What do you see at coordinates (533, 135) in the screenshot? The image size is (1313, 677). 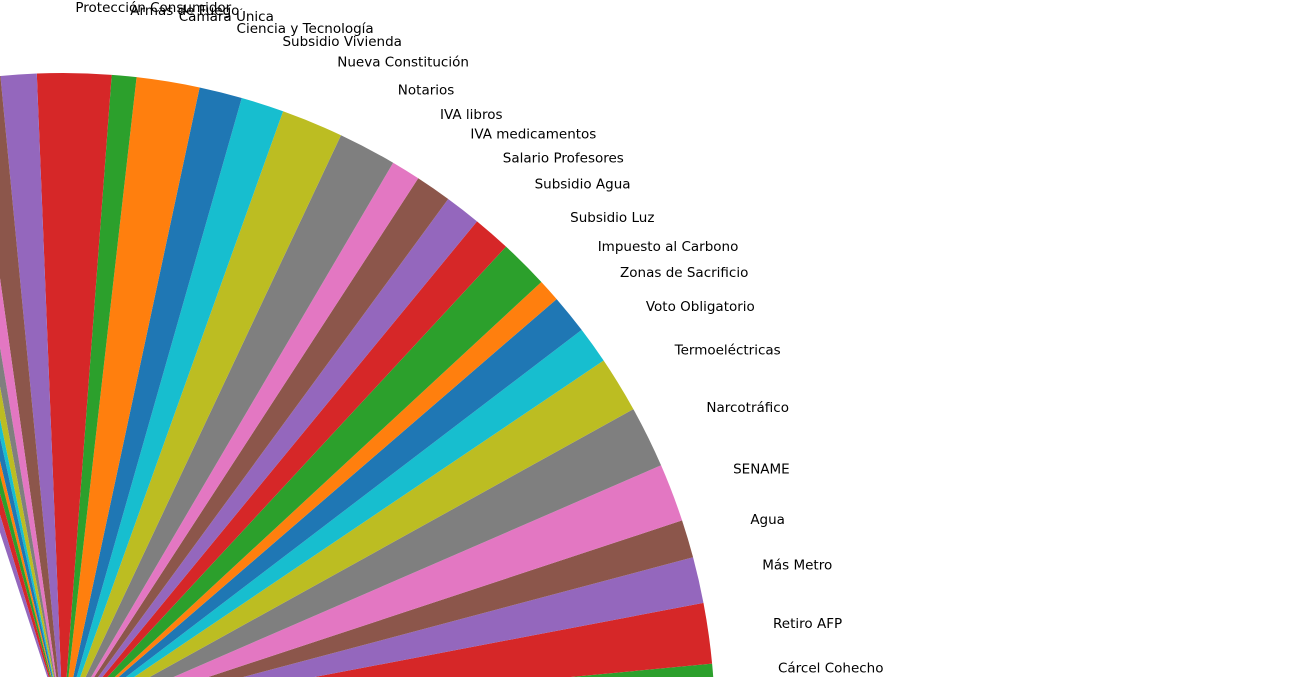 I see `slice-label: IVA medicamentos` at bounding box center [533, 135].